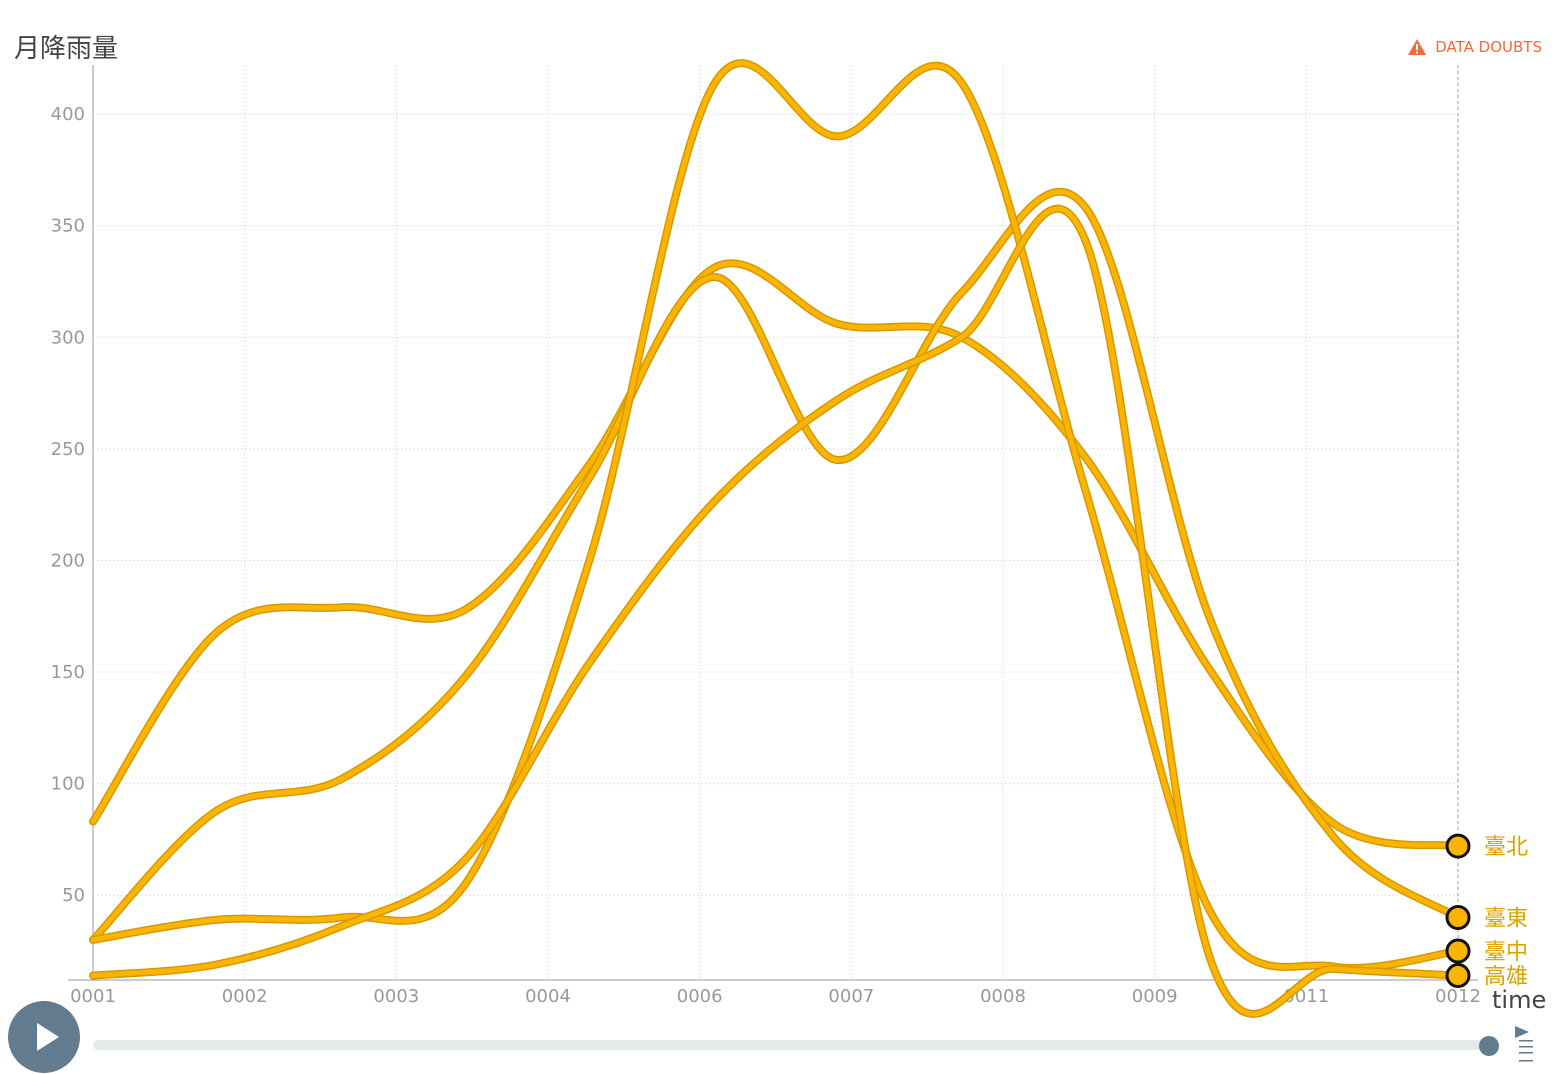  I want to click on series-label: 臺東, so click(1506, 919).